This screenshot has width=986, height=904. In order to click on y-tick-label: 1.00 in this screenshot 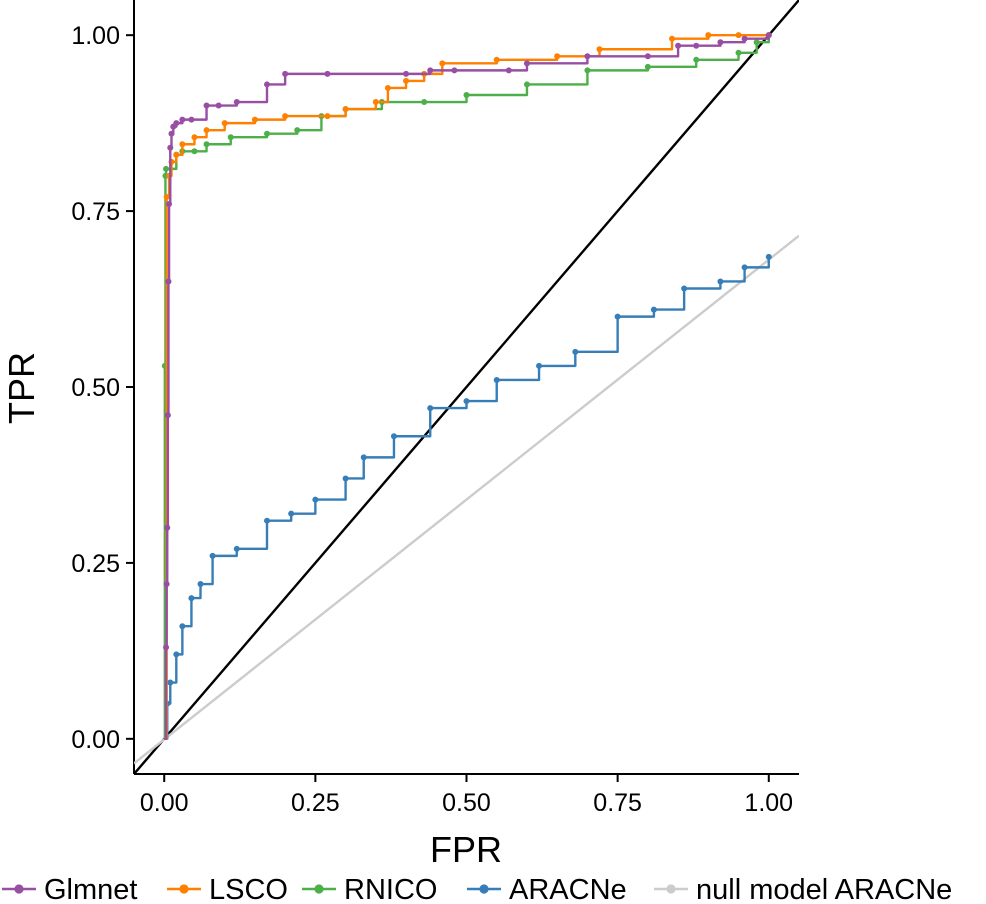, I will do `click(95, 36)`.